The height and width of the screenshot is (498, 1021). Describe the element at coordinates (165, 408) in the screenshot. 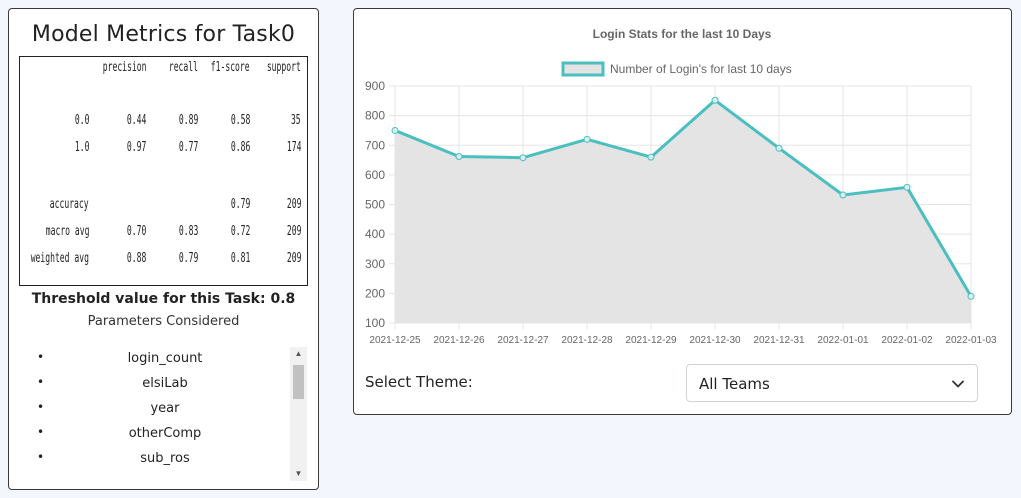

I see `param-label: year` at that location.